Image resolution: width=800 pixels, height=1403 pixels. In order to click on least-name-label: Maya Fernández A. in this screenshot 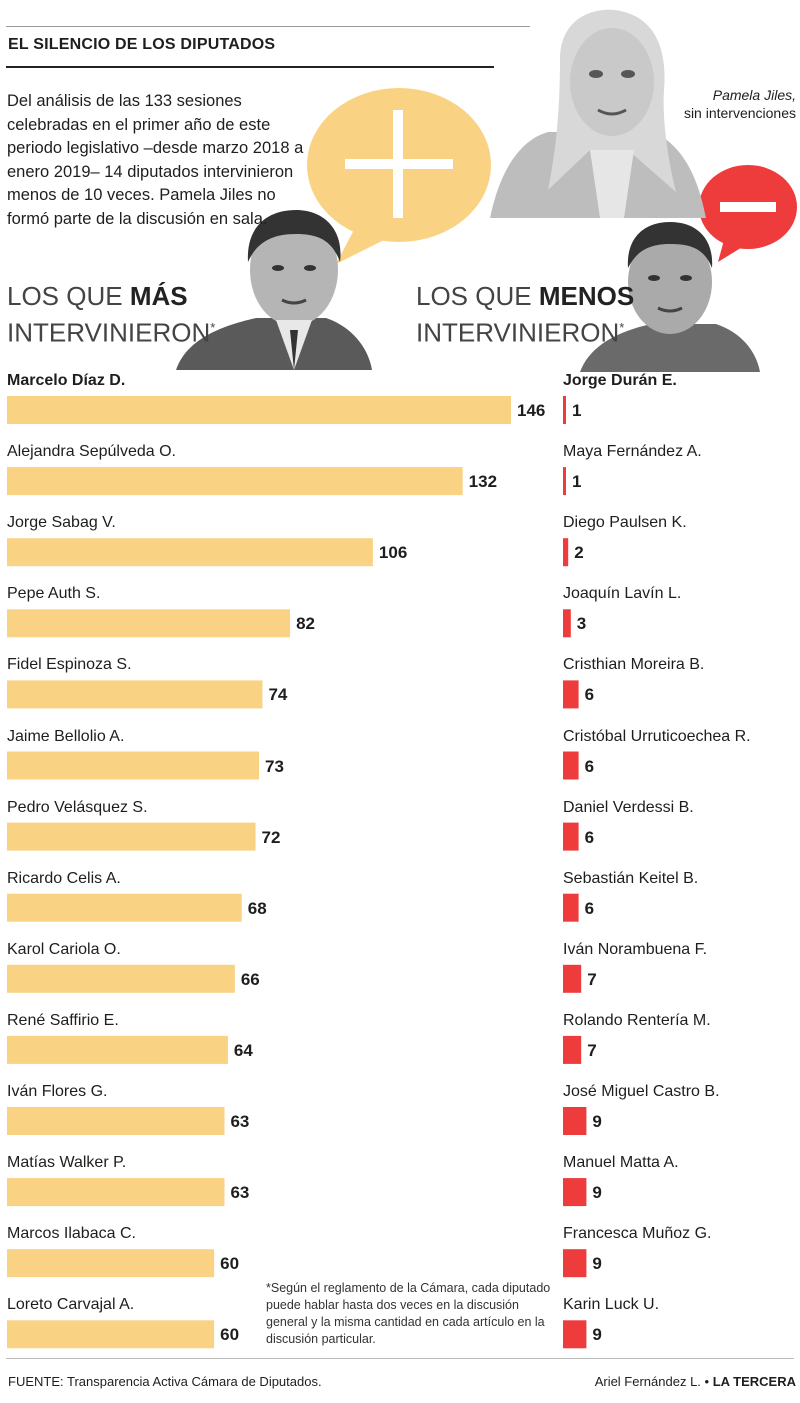, I will do `click(632, 452)`.